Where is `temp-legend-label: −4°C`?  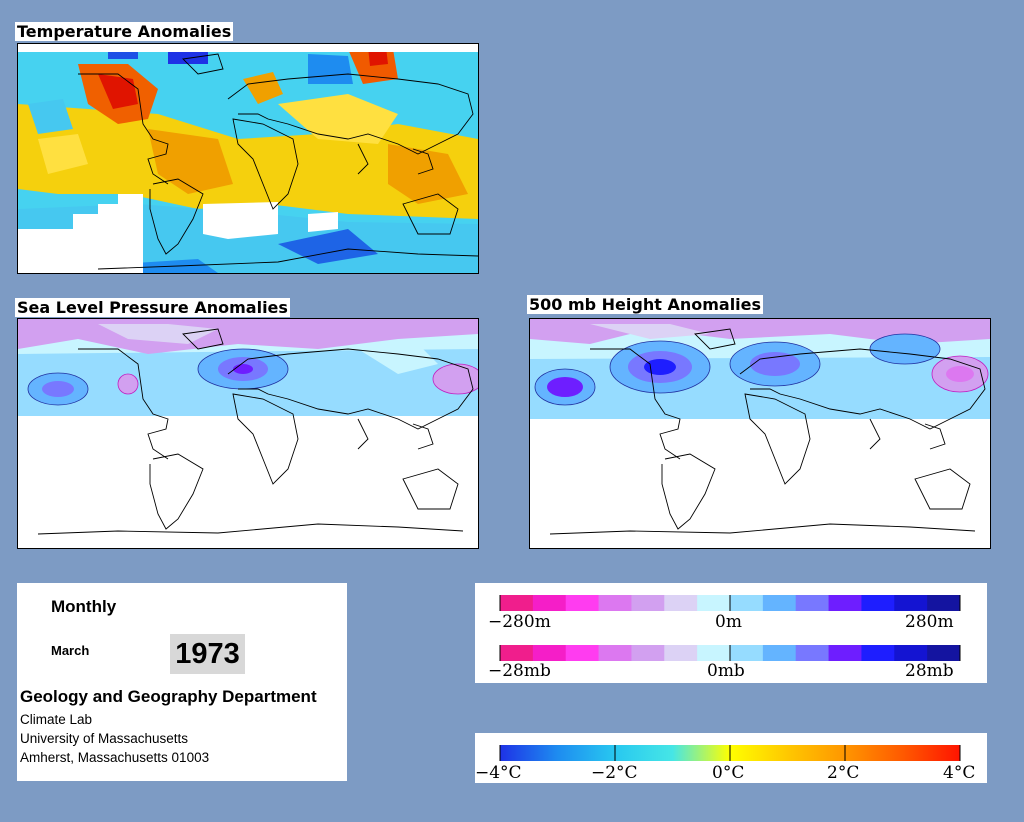
temp-legend-label: −4°C is located at coordinates (498, 773).